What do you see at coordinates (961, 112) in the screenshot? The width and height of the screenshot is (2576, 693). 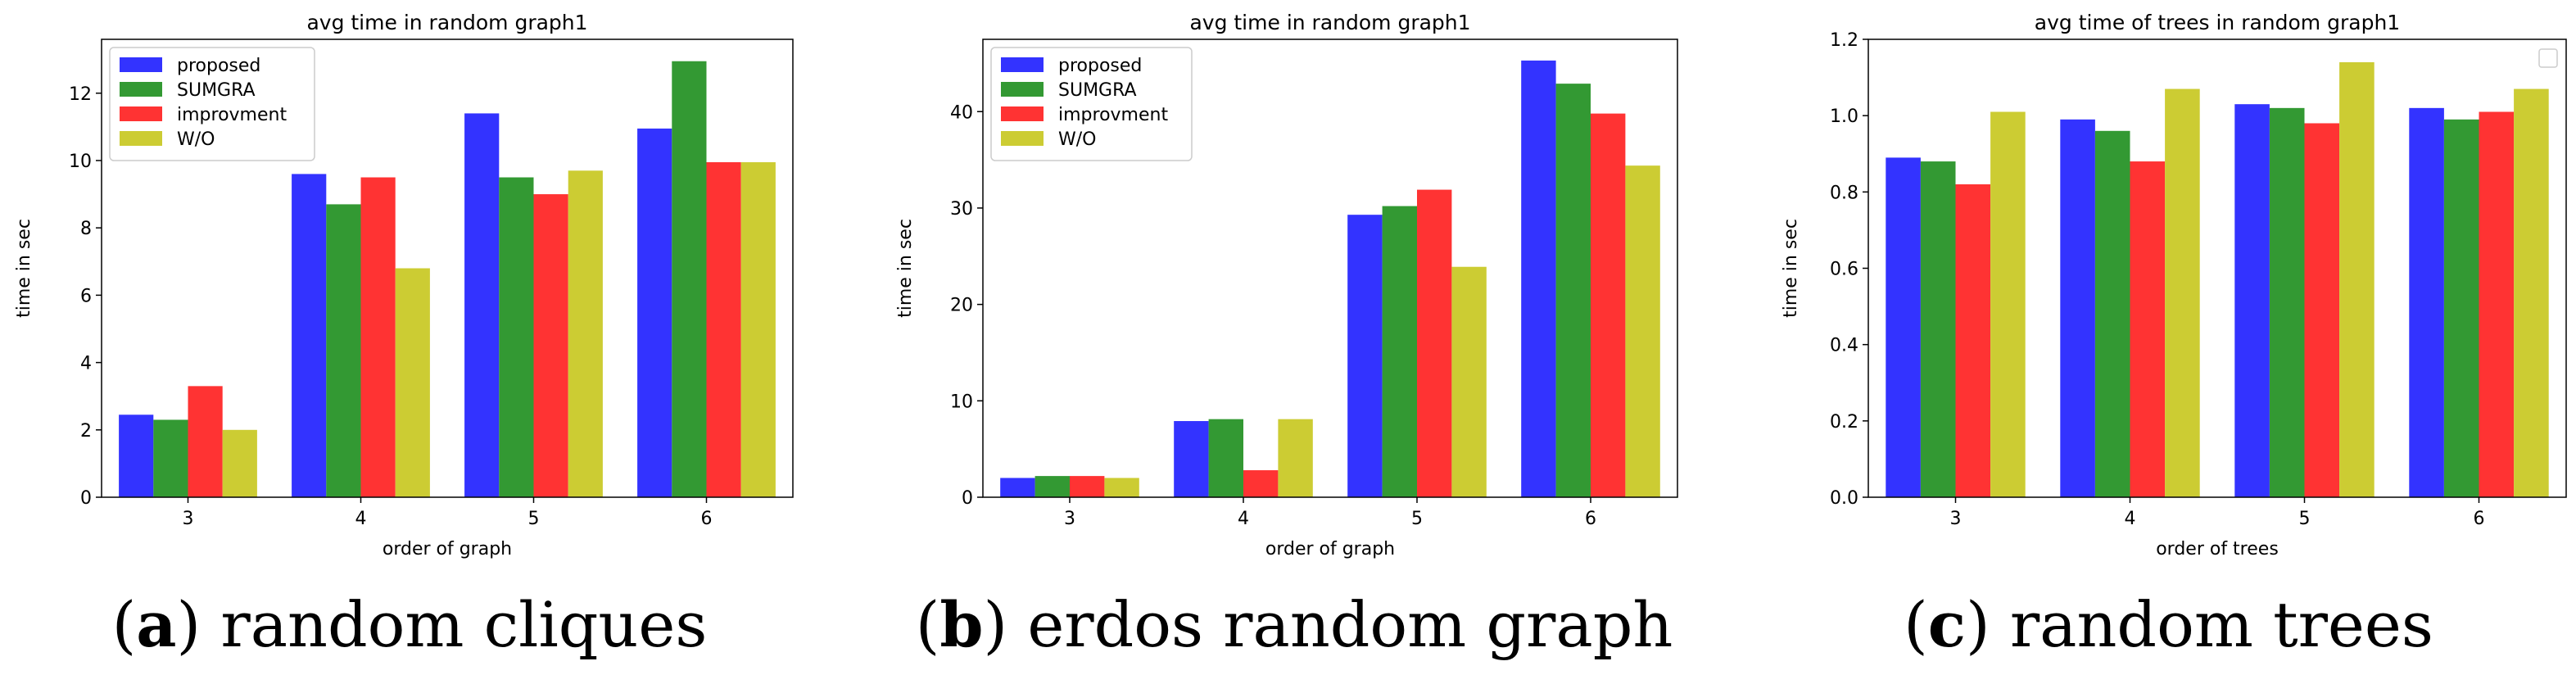 I see `y-tick-label: 40` at bounding box center [961, 112].